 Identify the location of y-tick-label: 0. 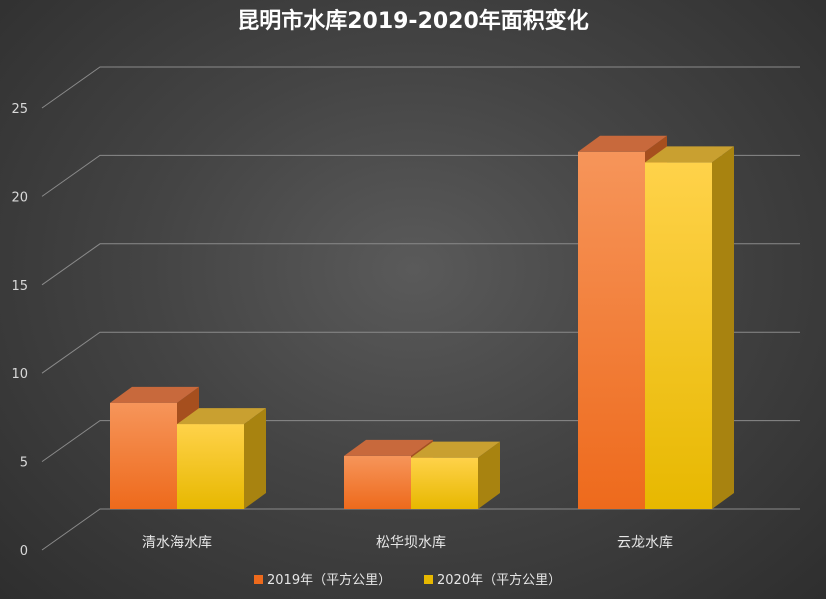
(24, 551).